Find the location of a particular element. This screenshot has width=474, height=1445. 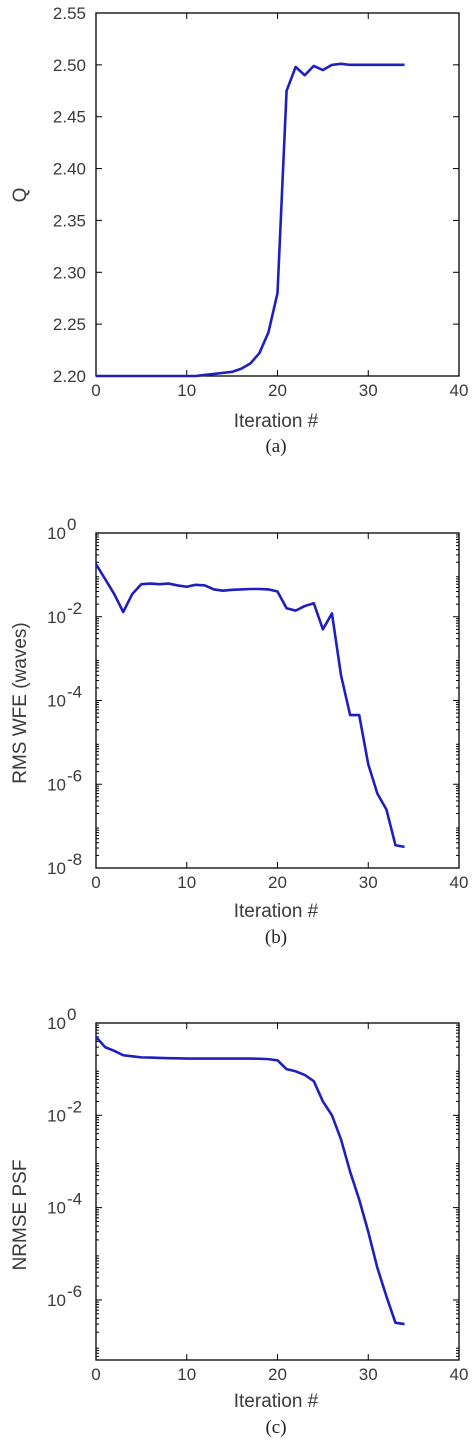

y-tick-label: 2.50 is located at coordinates (69, 65).